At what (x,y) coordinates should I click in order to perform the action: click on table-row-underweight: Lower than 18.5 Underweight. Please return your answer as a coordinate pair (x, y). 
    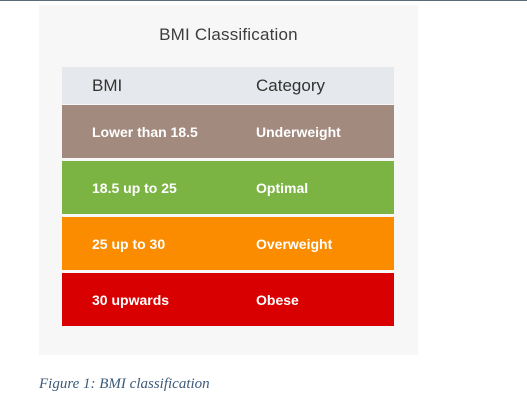
    Looking at the image, I should click on (228, 131).